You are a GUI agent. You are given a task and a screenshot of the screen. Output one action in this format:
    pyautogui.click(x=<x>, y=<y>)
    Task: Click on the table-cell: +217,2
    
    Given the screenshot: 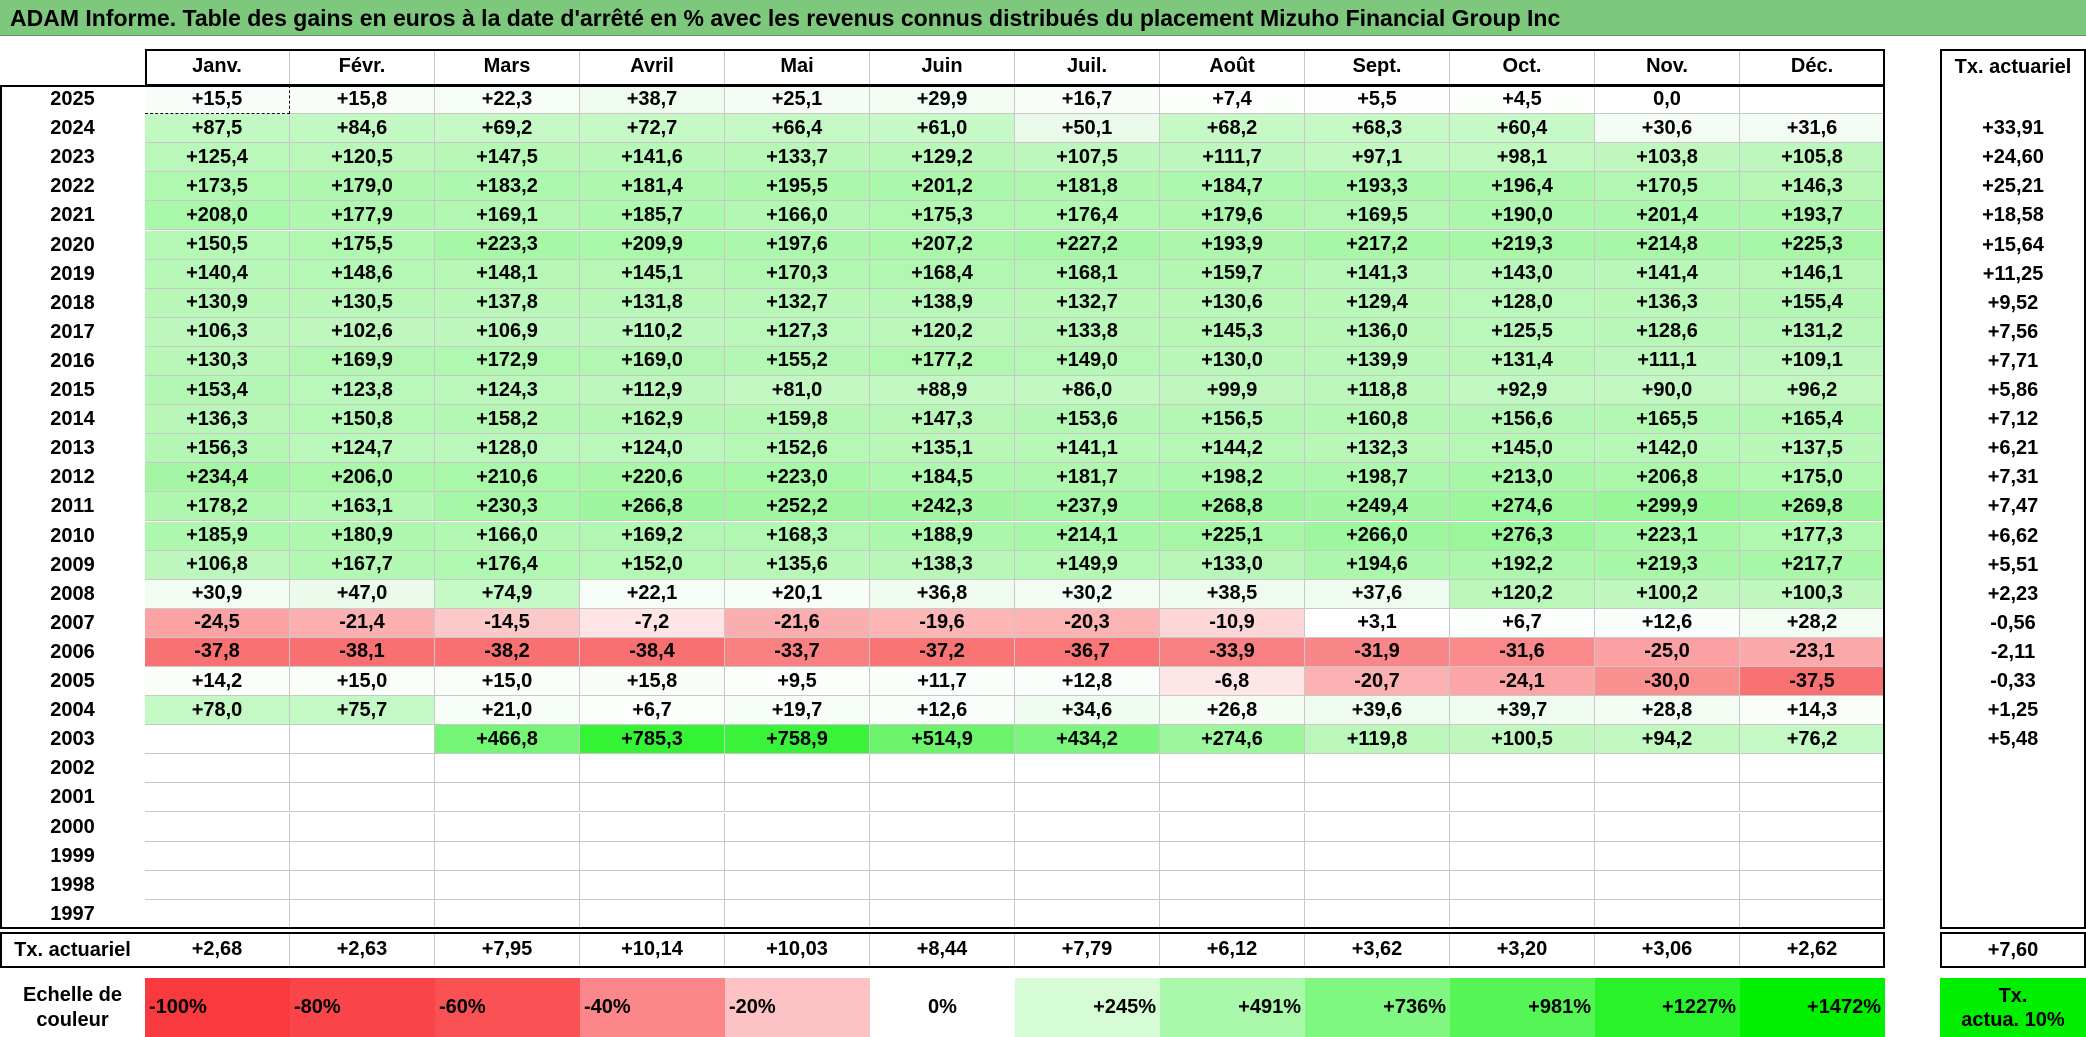 What is the action you would take?
    pyautogui.click(x=1377, y=245)
    